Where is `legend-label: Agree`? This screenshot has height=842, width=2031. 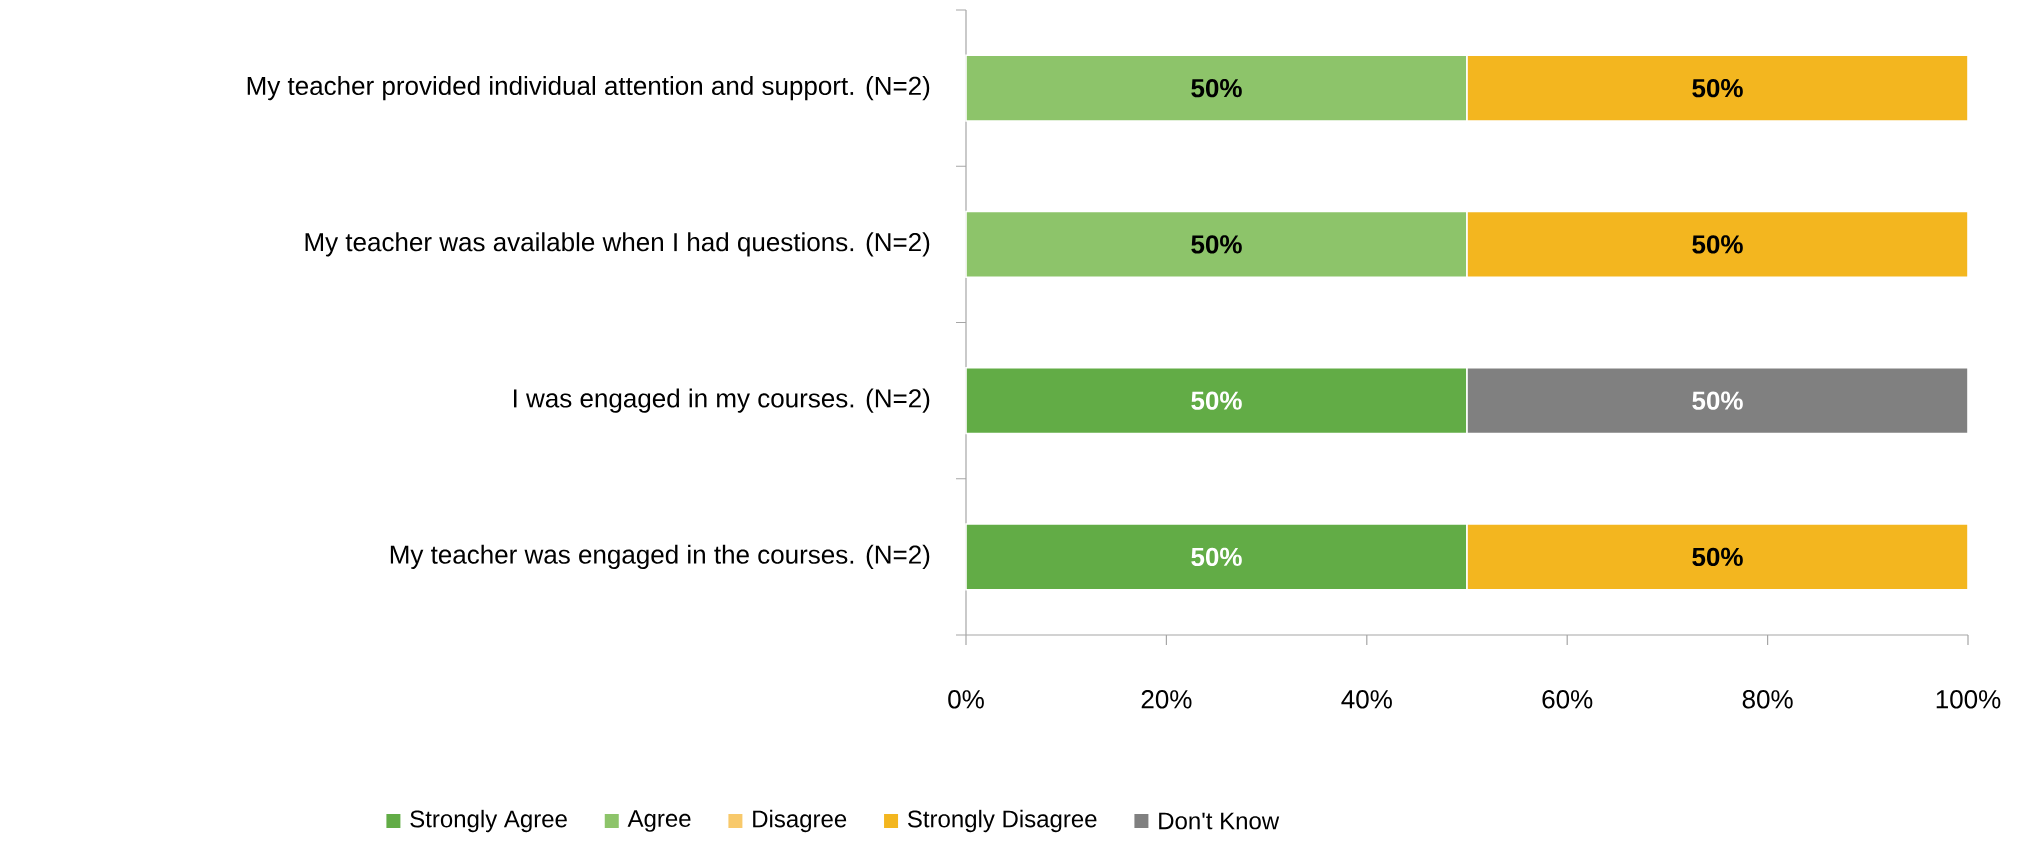 legend-label: Agree is located at coordinates (659, 821).